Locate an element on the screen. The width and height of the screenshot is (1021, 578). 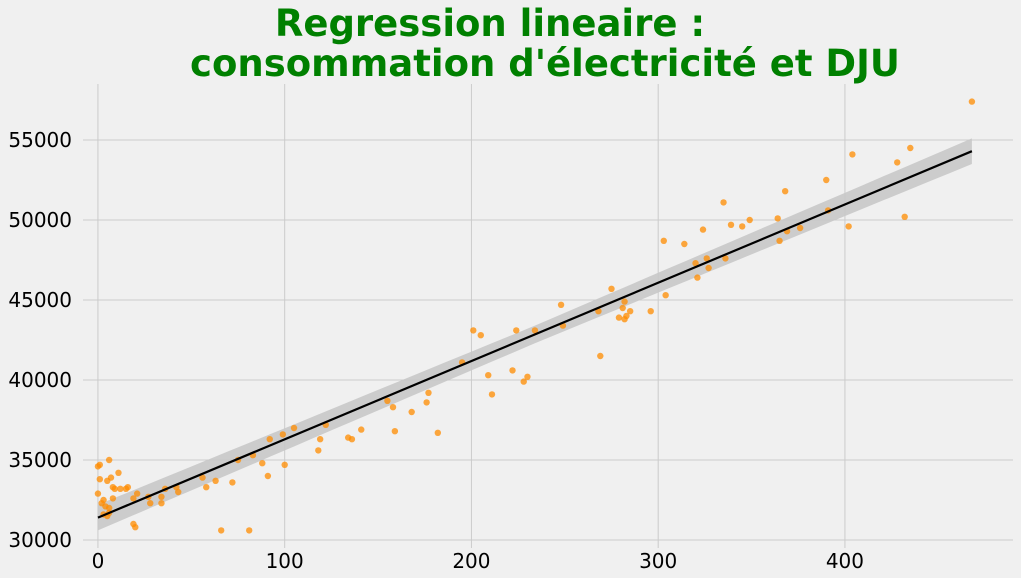
x-tick-labels: 0 100 200 300 400 is located at coordinates (478, 561).